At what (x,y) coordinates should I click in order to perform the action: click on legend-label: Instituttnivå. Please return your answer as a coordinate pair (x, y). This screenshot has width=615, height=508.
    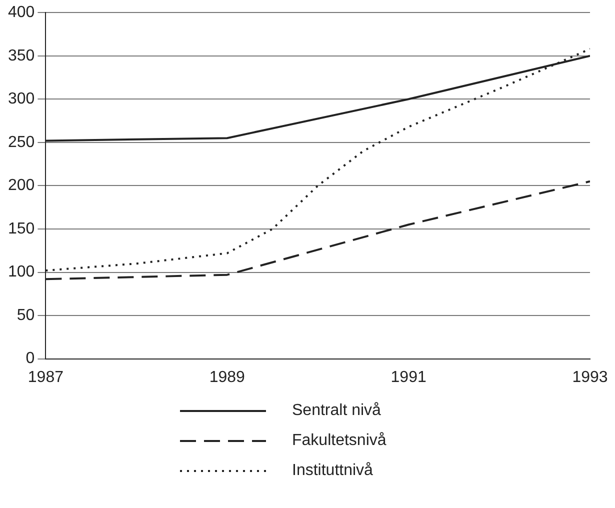
    Looking at the image, I should click on (332, 471).